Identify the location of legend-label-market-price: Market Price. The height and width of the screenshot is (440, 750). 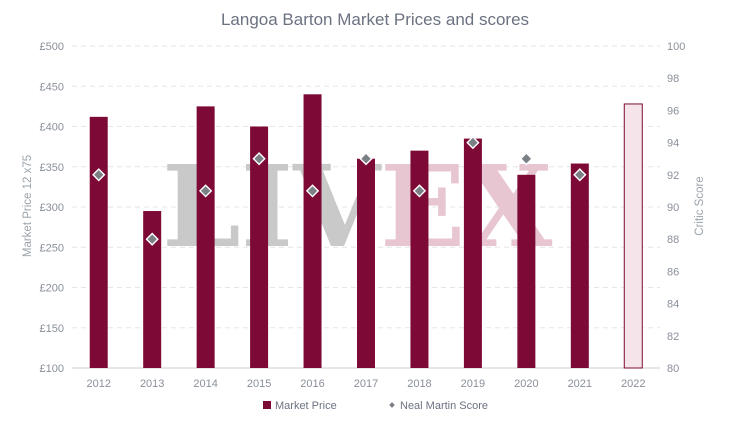
(306, 406).